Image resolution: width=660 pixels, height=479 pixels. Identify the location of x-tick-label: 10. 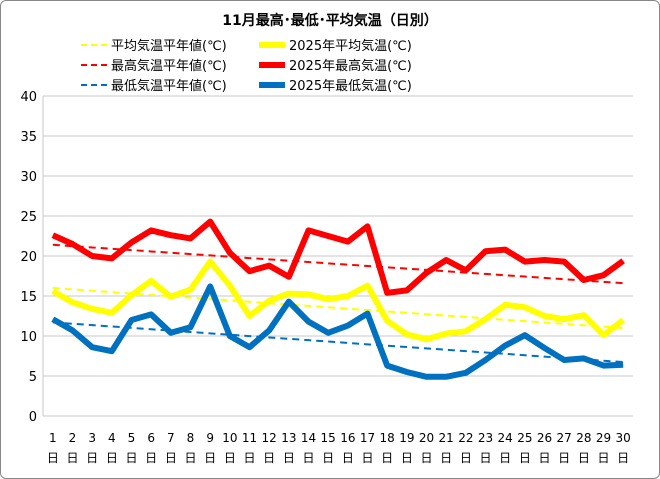
(229, 438).